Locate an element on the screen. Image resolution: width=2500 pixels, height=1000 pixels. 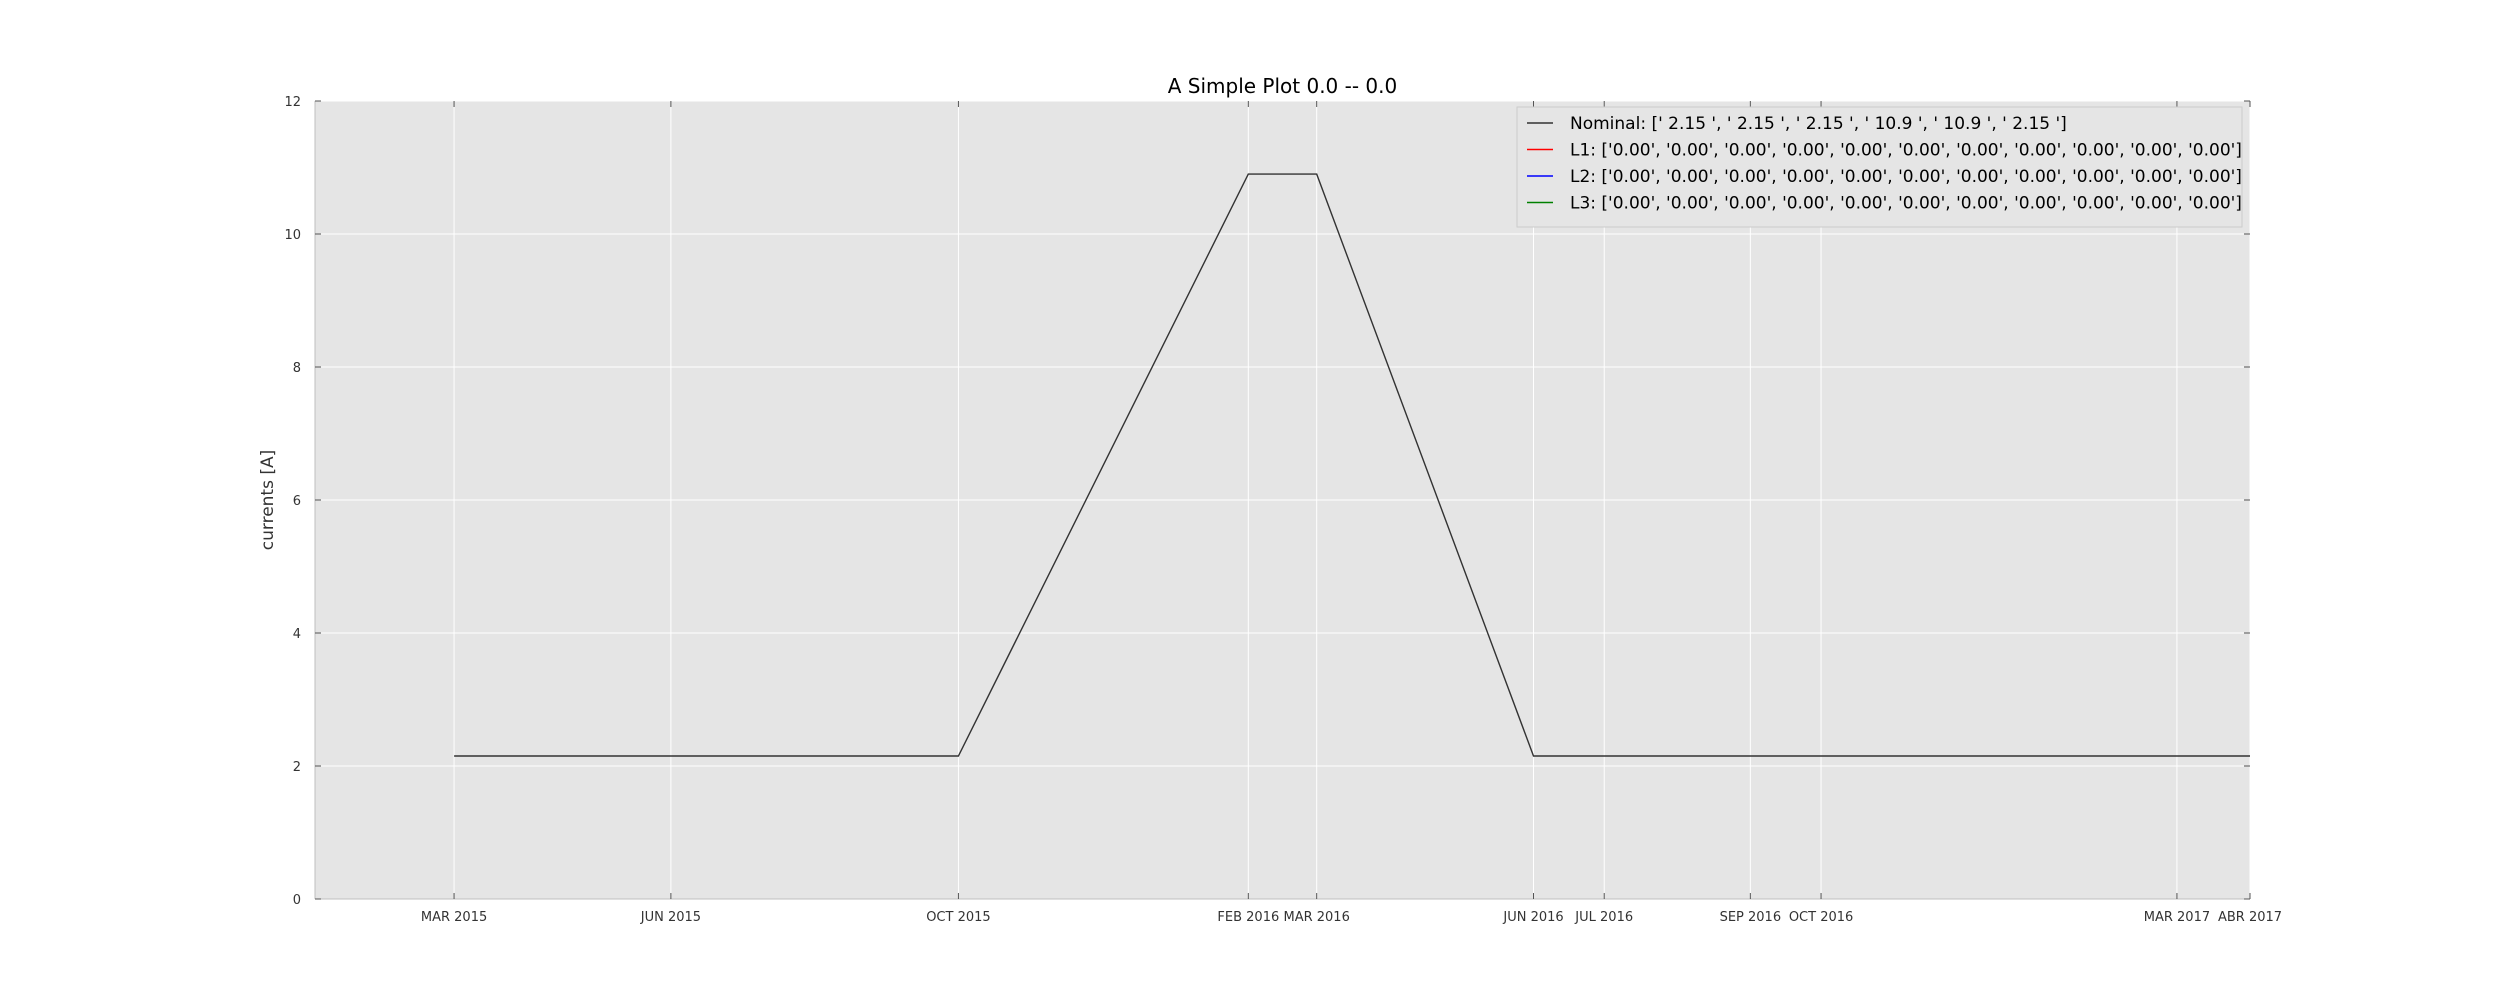
x-tick-label: OCT 2016 is located at coordinates (1821, 917).